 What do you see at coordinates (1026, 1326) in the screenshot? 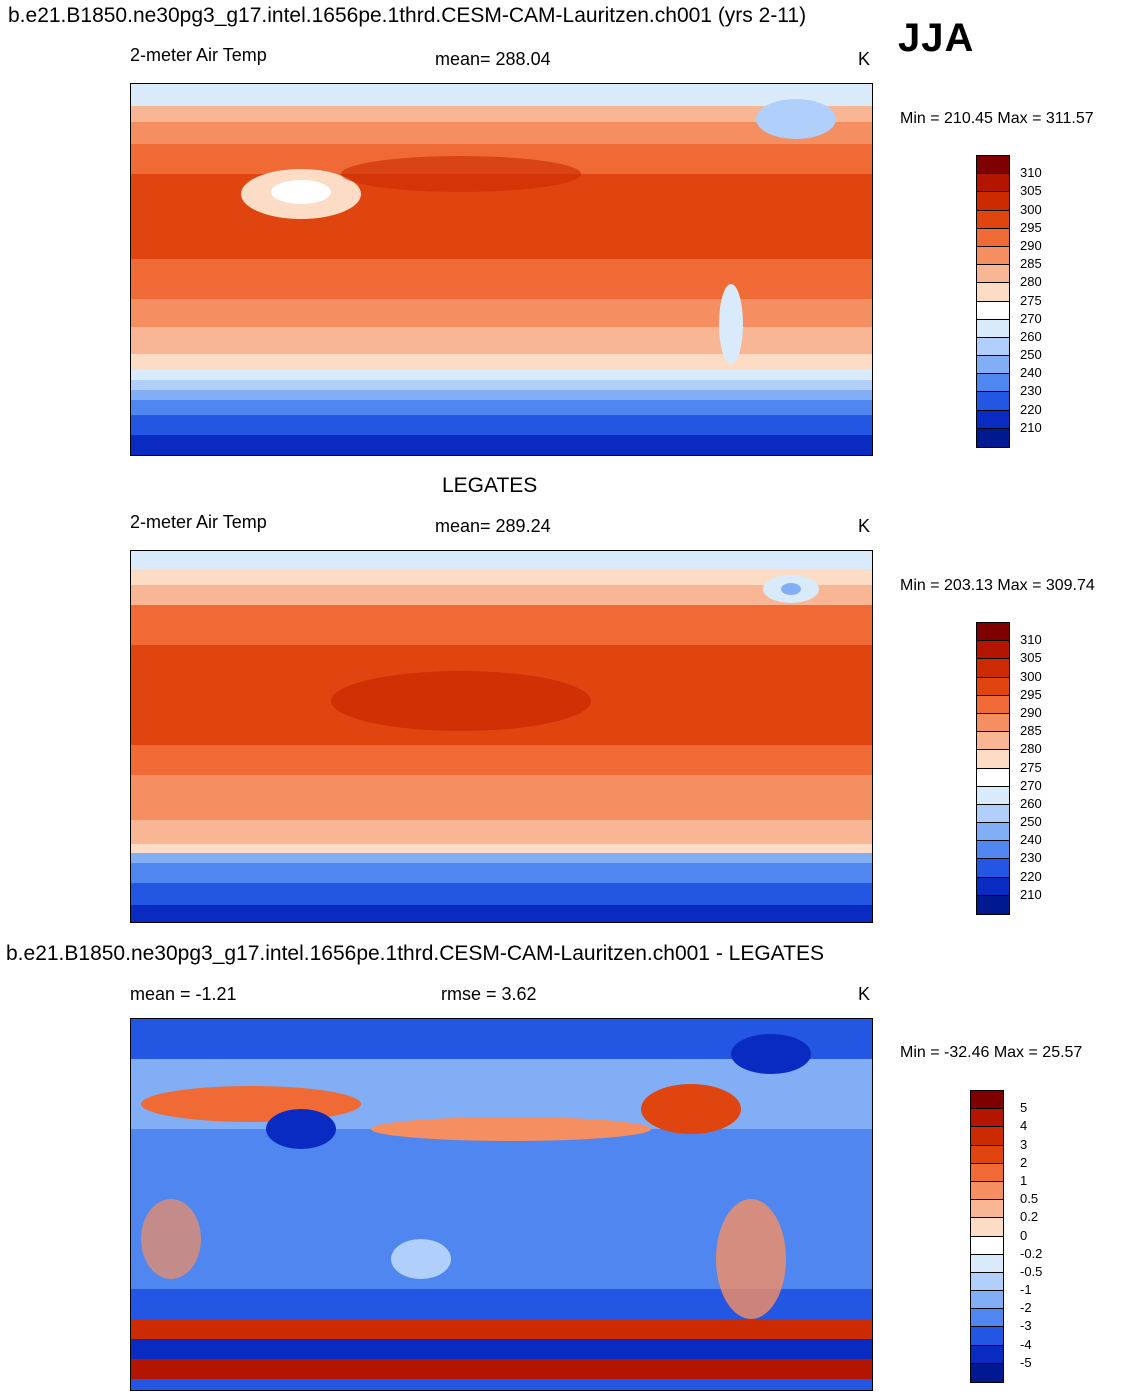
I see `panel3-colorbar-label: -3` at bounding box center [1026, 1326].